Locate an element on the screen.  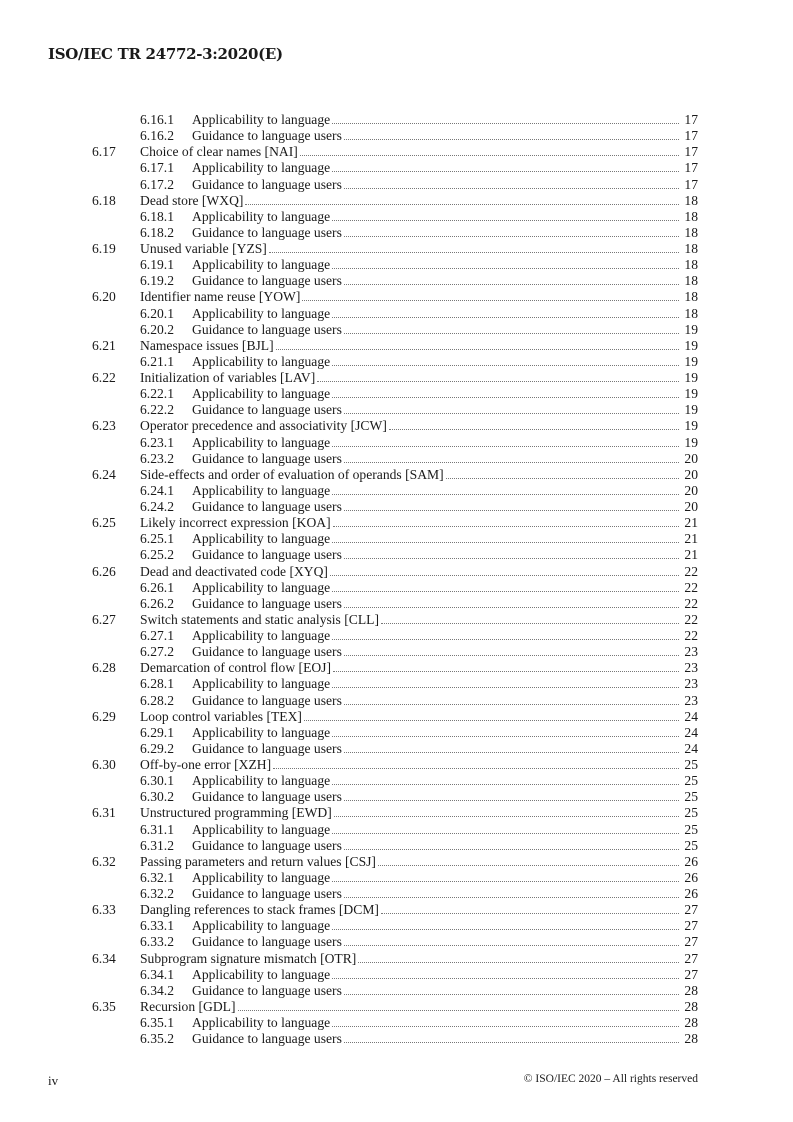
toc-entry: 6.24.2 Guidance to language users 20 is located at coordinates (396, 507).